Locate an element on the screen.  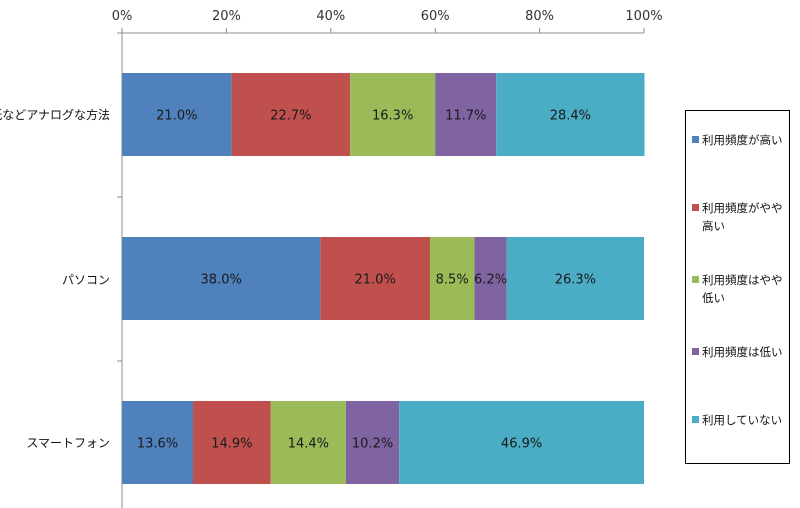
legend-item-high: 利用頻度が高い is located at coordinates (740, 140).